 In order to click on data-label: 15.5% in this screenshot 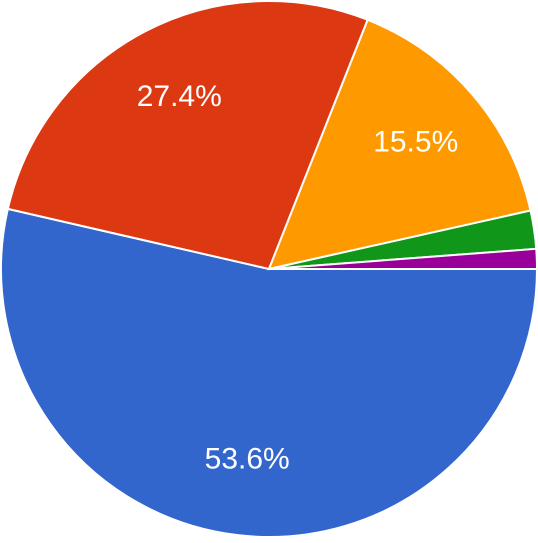, I will do `click(415, 142)`.